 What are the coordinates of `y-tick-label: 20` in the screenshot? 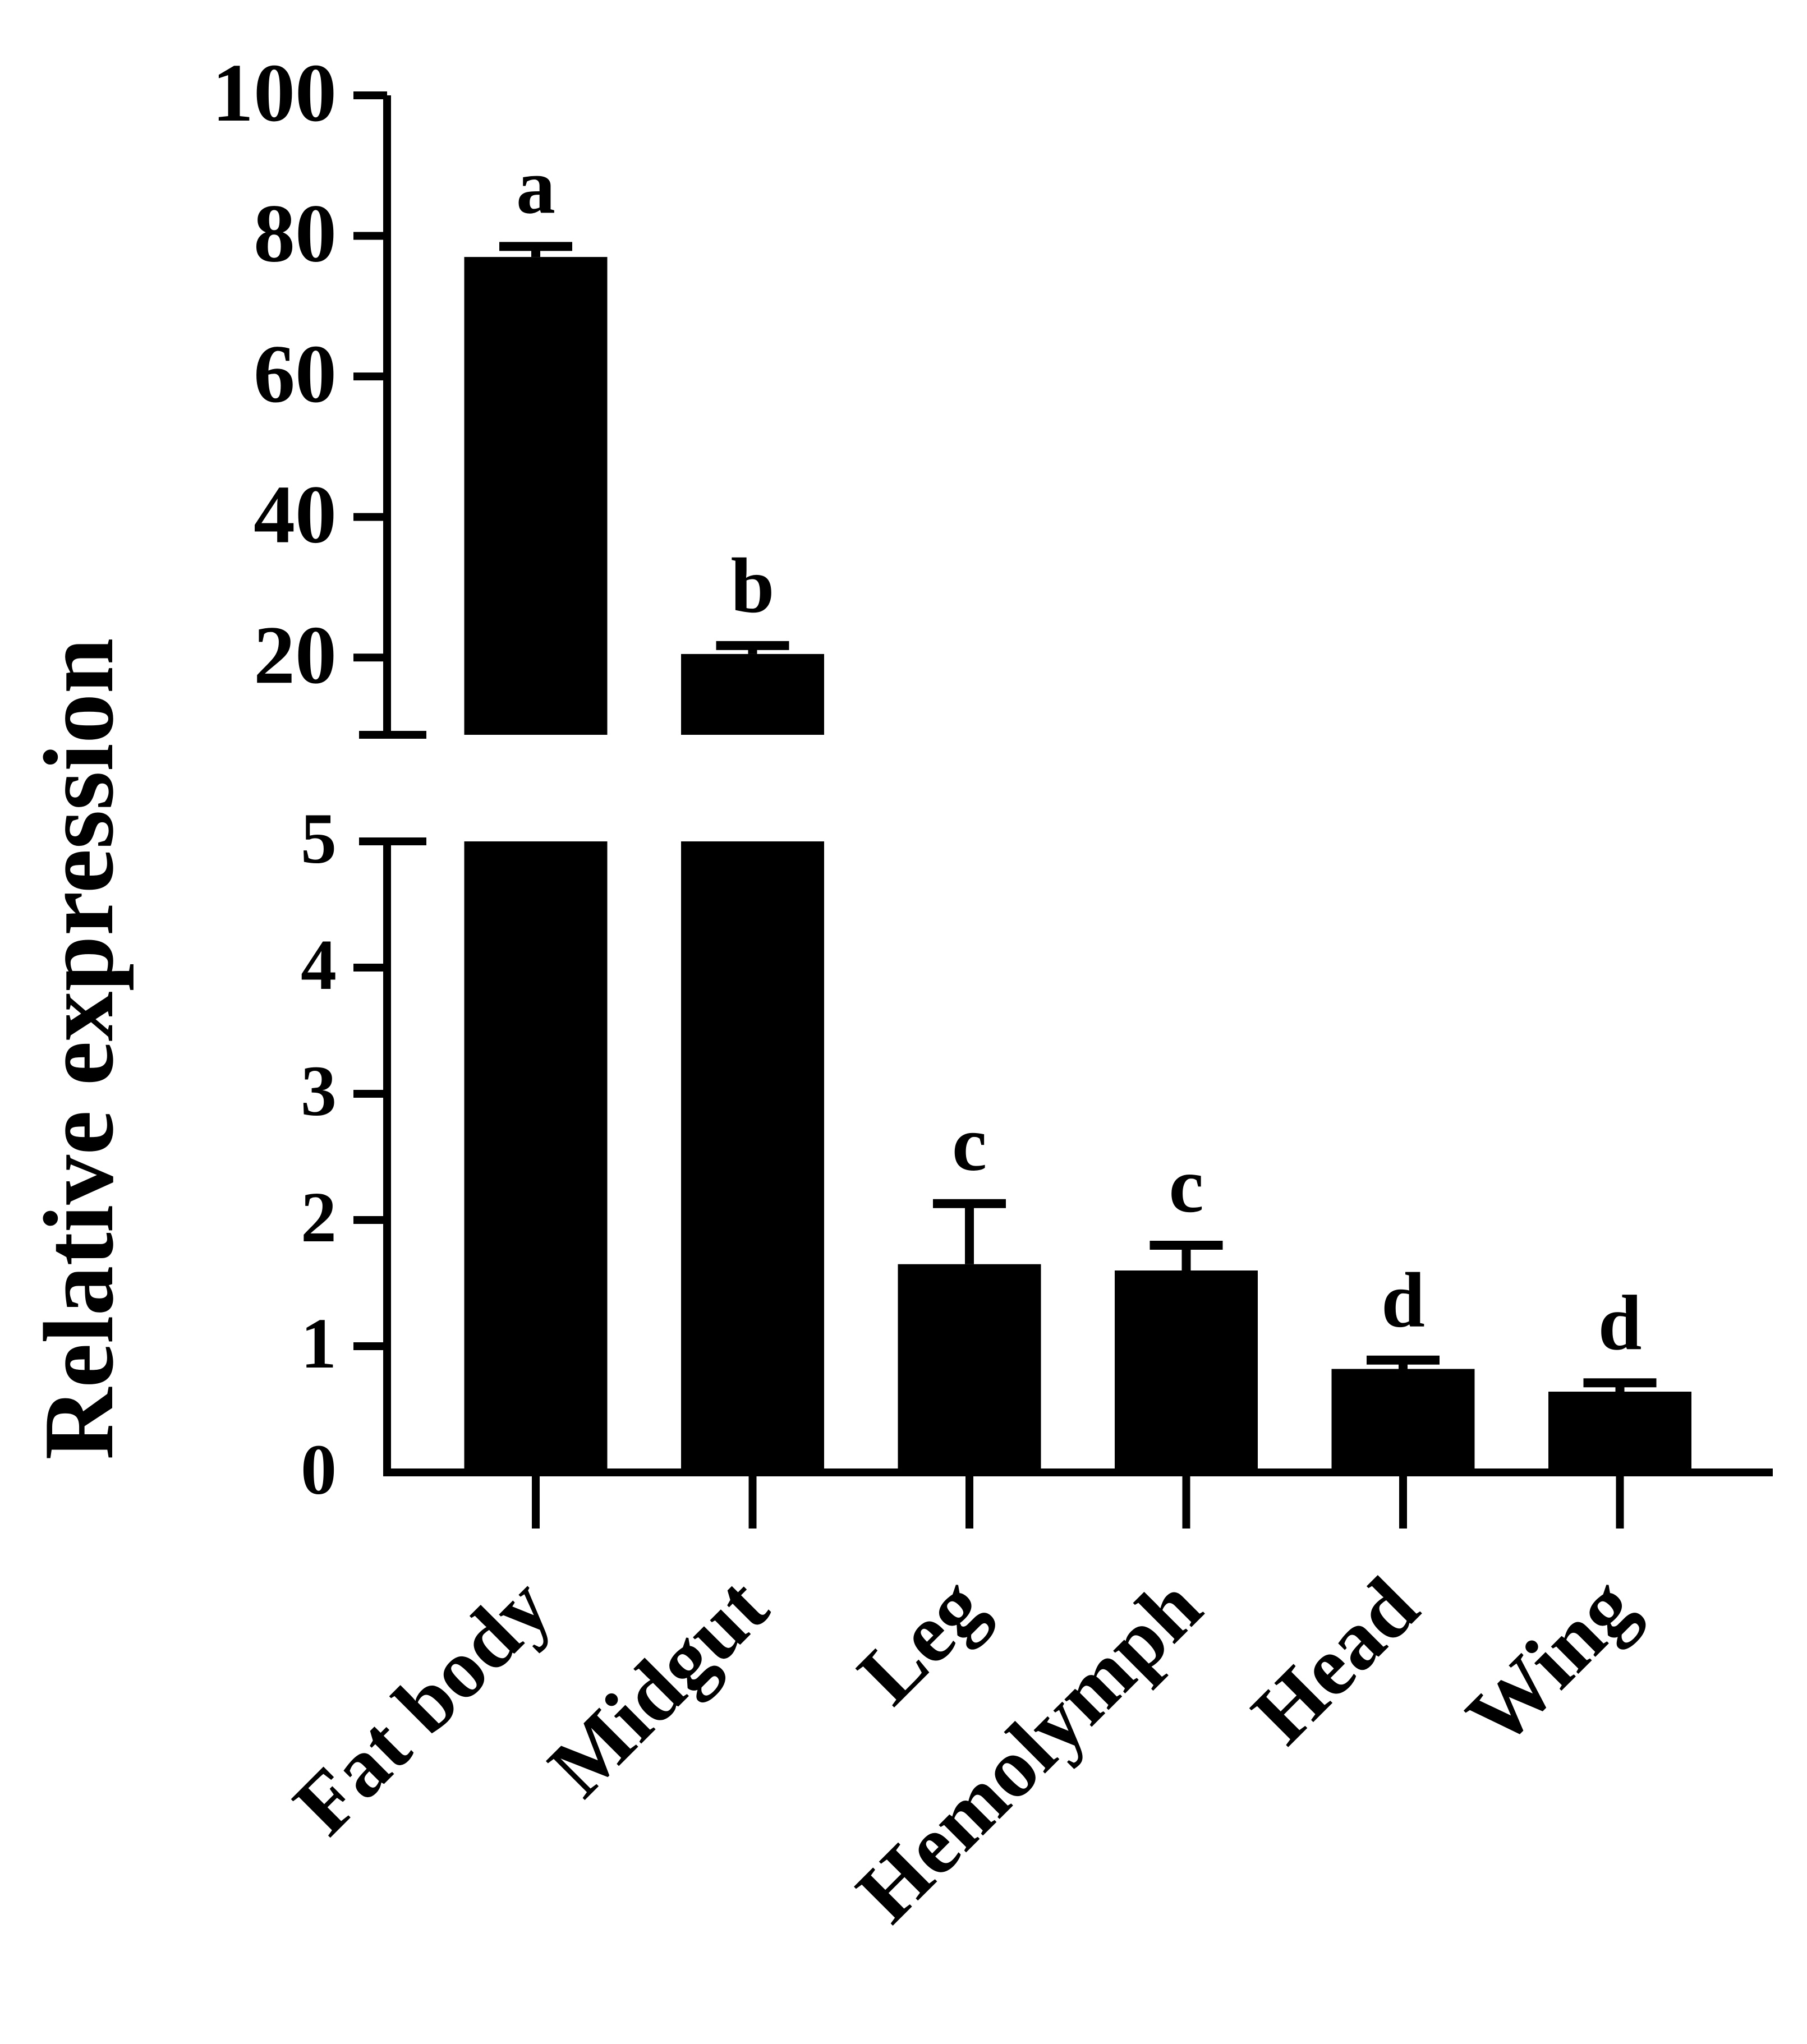 It's located at (295, 655).